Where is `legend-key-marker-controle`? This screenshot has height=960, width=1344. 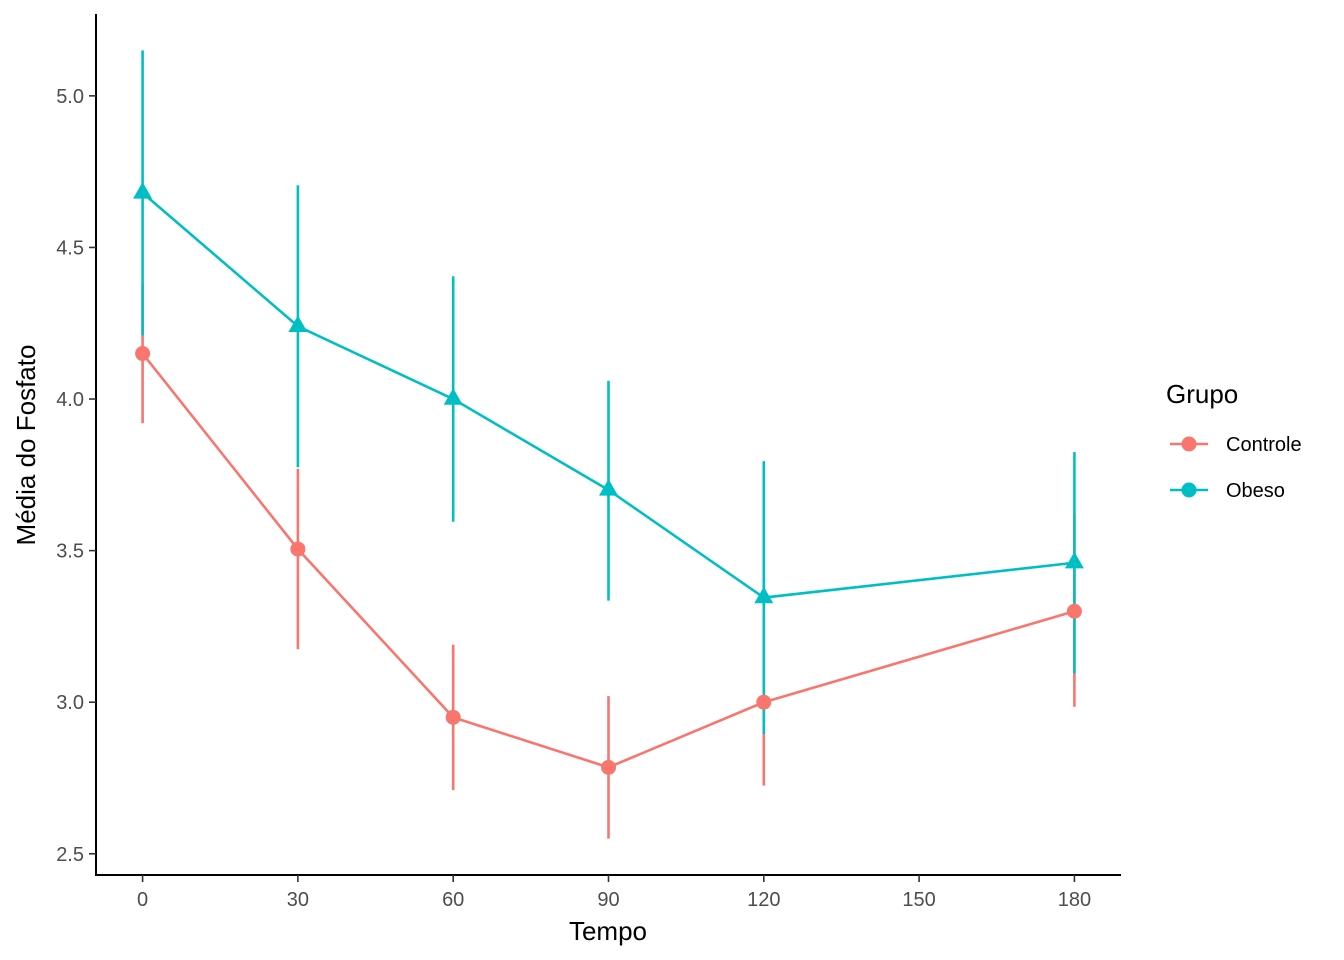 legend-key-marker-controle is located at coordinates (1189, 444).